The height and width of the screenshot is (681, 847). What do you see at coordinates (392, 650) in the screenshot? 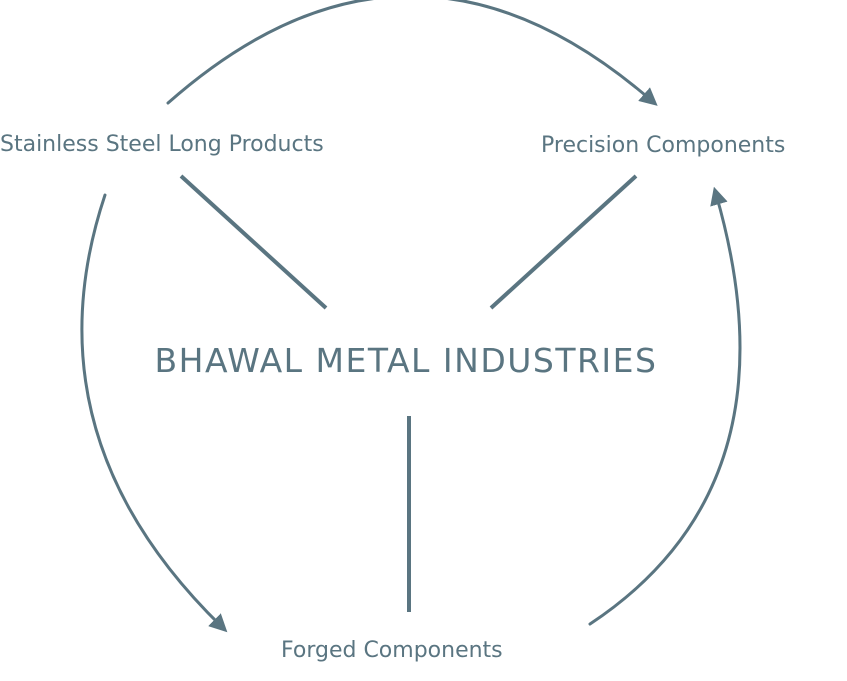
I see `node-forged-components: Forged Components` at bounding box center [392, 650].